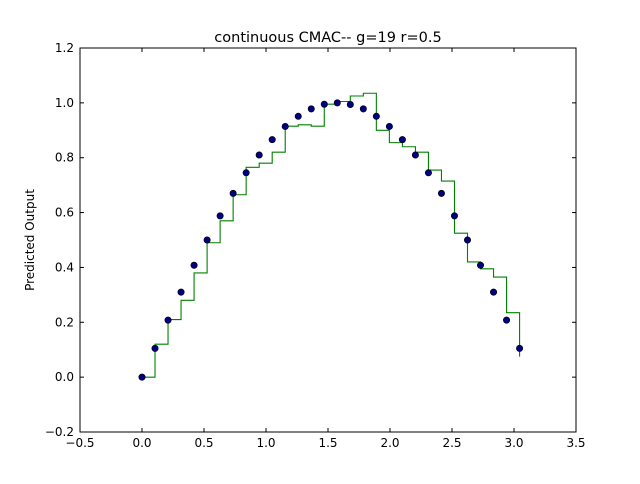 This screenshot has width=640, height=484. I want to click on y-tick-label: 1.0, so click(64, 103).